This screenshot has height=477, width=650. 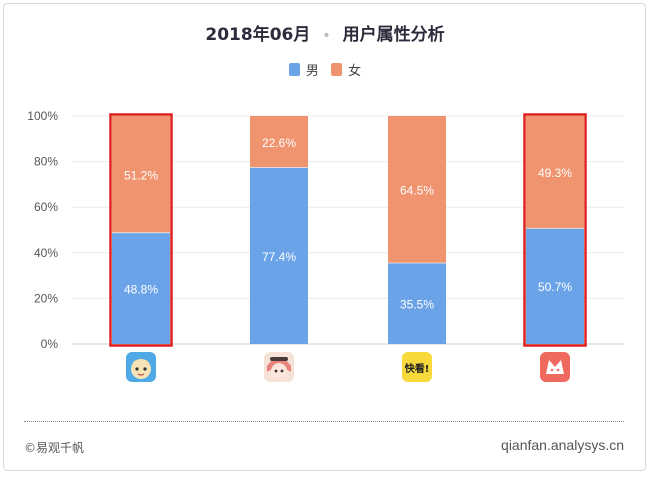 I want to click on data-label-female: 49.3%, so click(x=555, y=173).